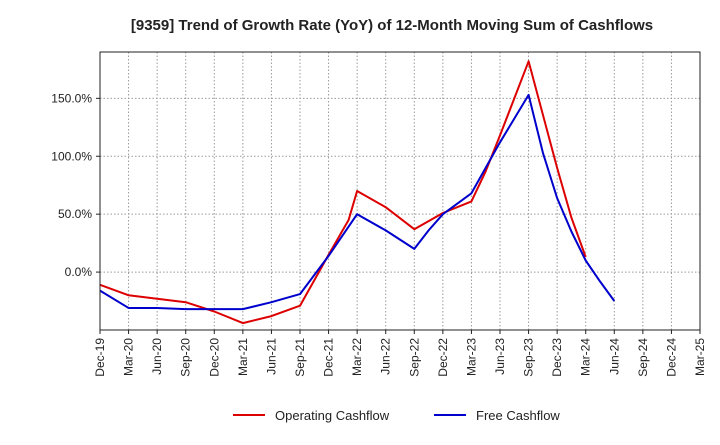 This screenshot has width=720, height=445. Describe the element at coordinates (386, 356) in the screenshot. I see `x-tick-label: Jun-22` at that location.